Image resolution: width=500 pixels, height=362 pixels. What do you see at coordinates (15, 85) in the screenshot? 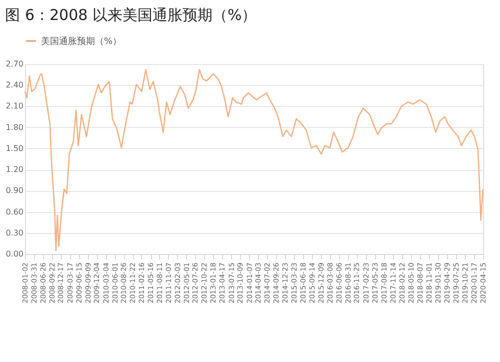
I see `y-tick-label: 2.40` at bounding box center [15, 85].